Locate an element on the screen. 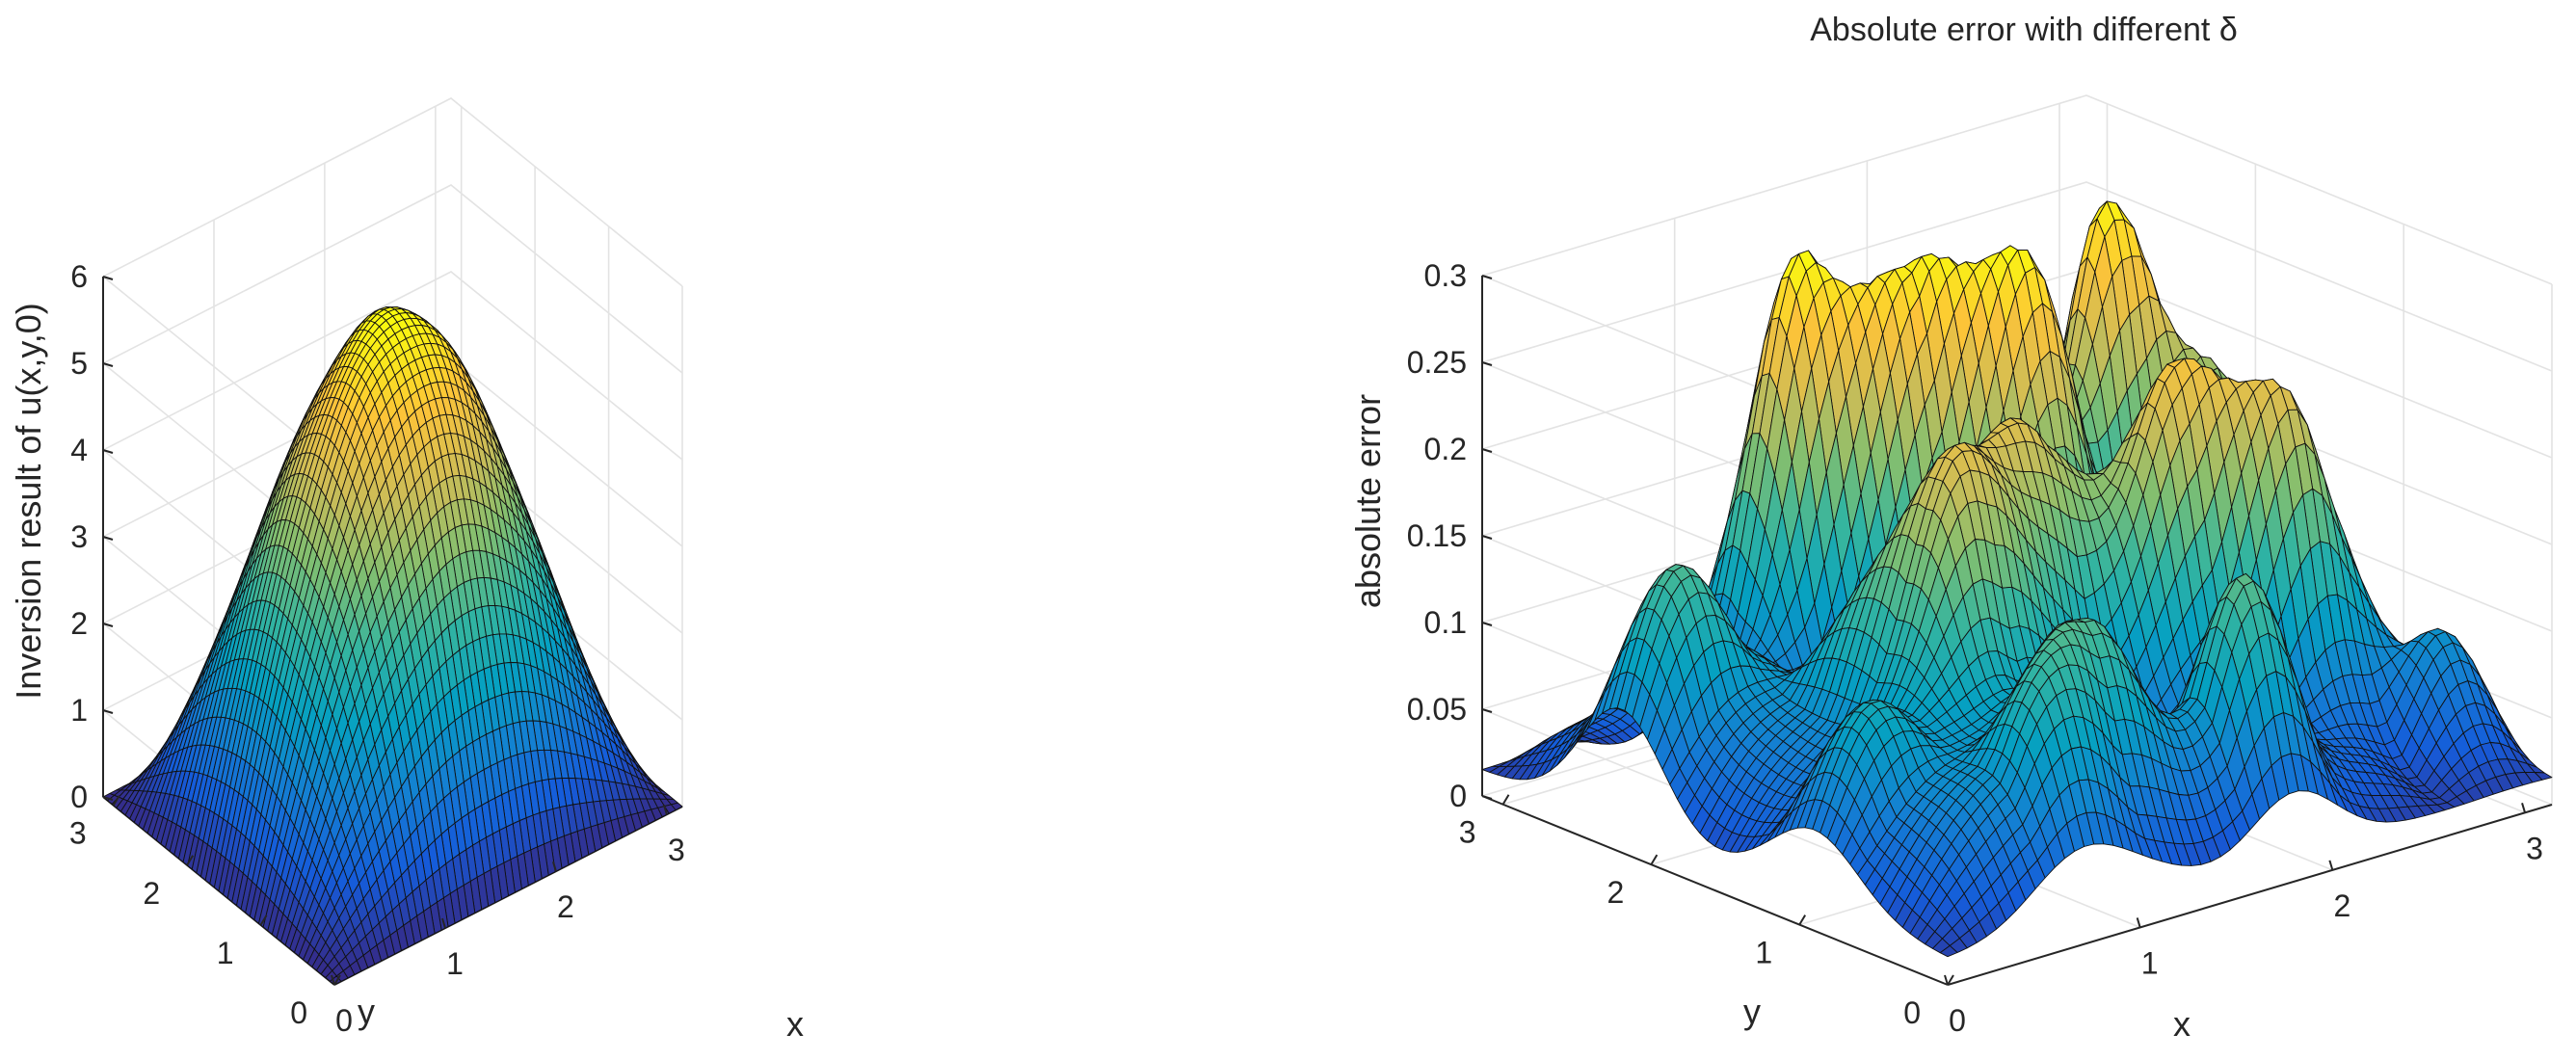 Image resolution: width=2576 pixels, height=1060 pixels. x-tick-label: 1 is located at coordinates (455, 963).